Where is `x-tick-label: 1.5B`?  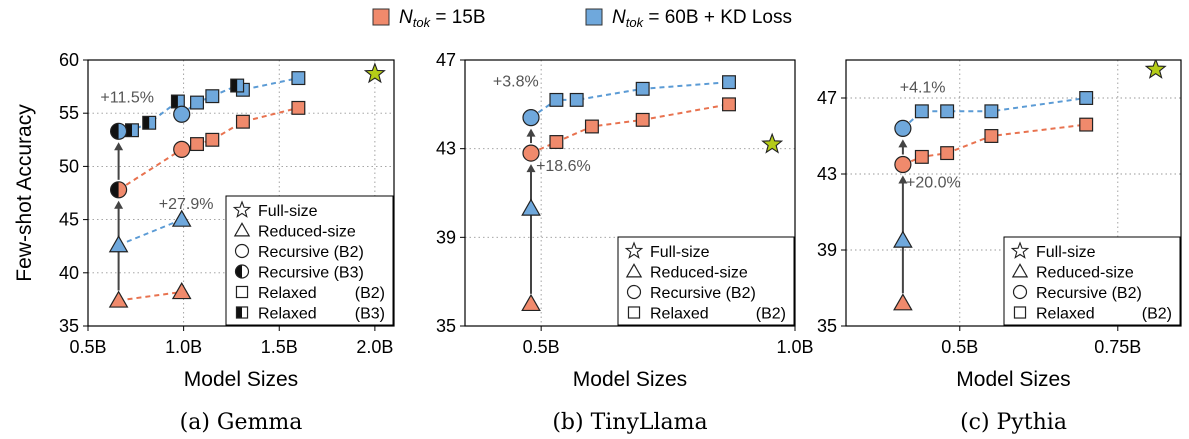
x-tick-label: 1.5B is located at coordinates (279, 347).